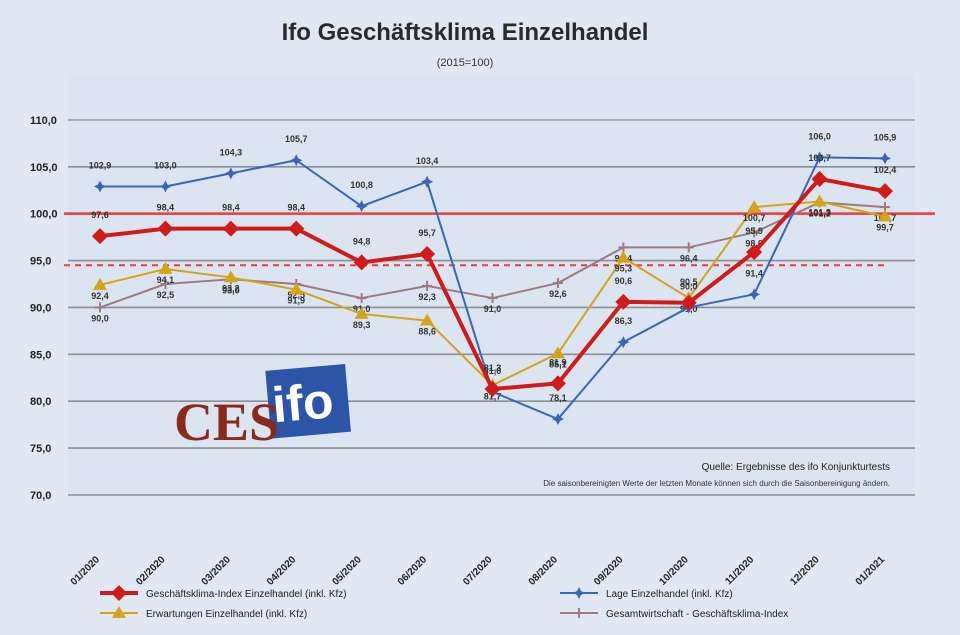  I want to click on cesifo-logo: CES ifo, so click(262, 407).